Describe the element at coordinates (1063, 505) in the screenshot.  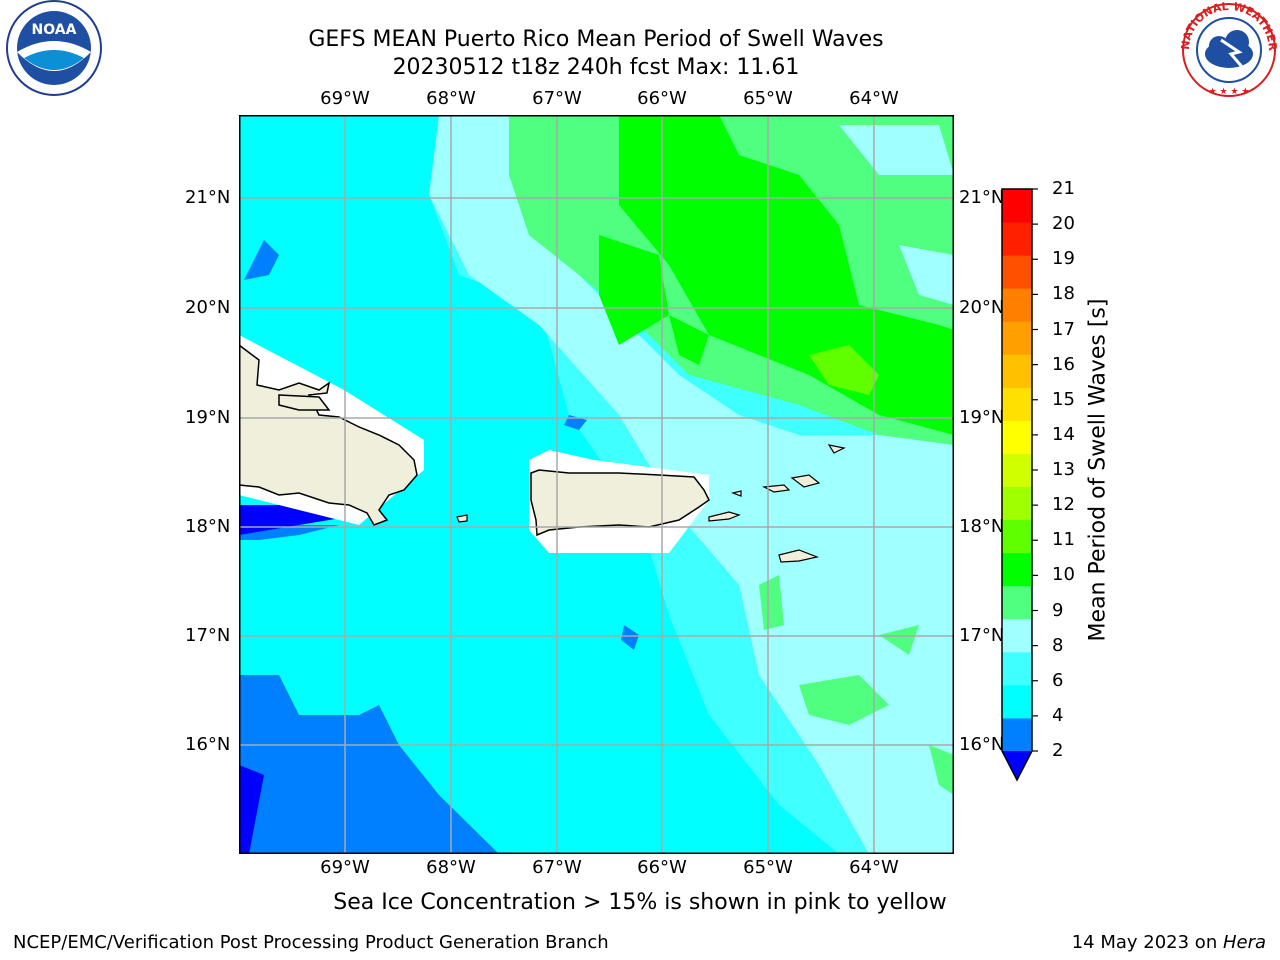
I see `colorbar-tick-label: 12` at that location.